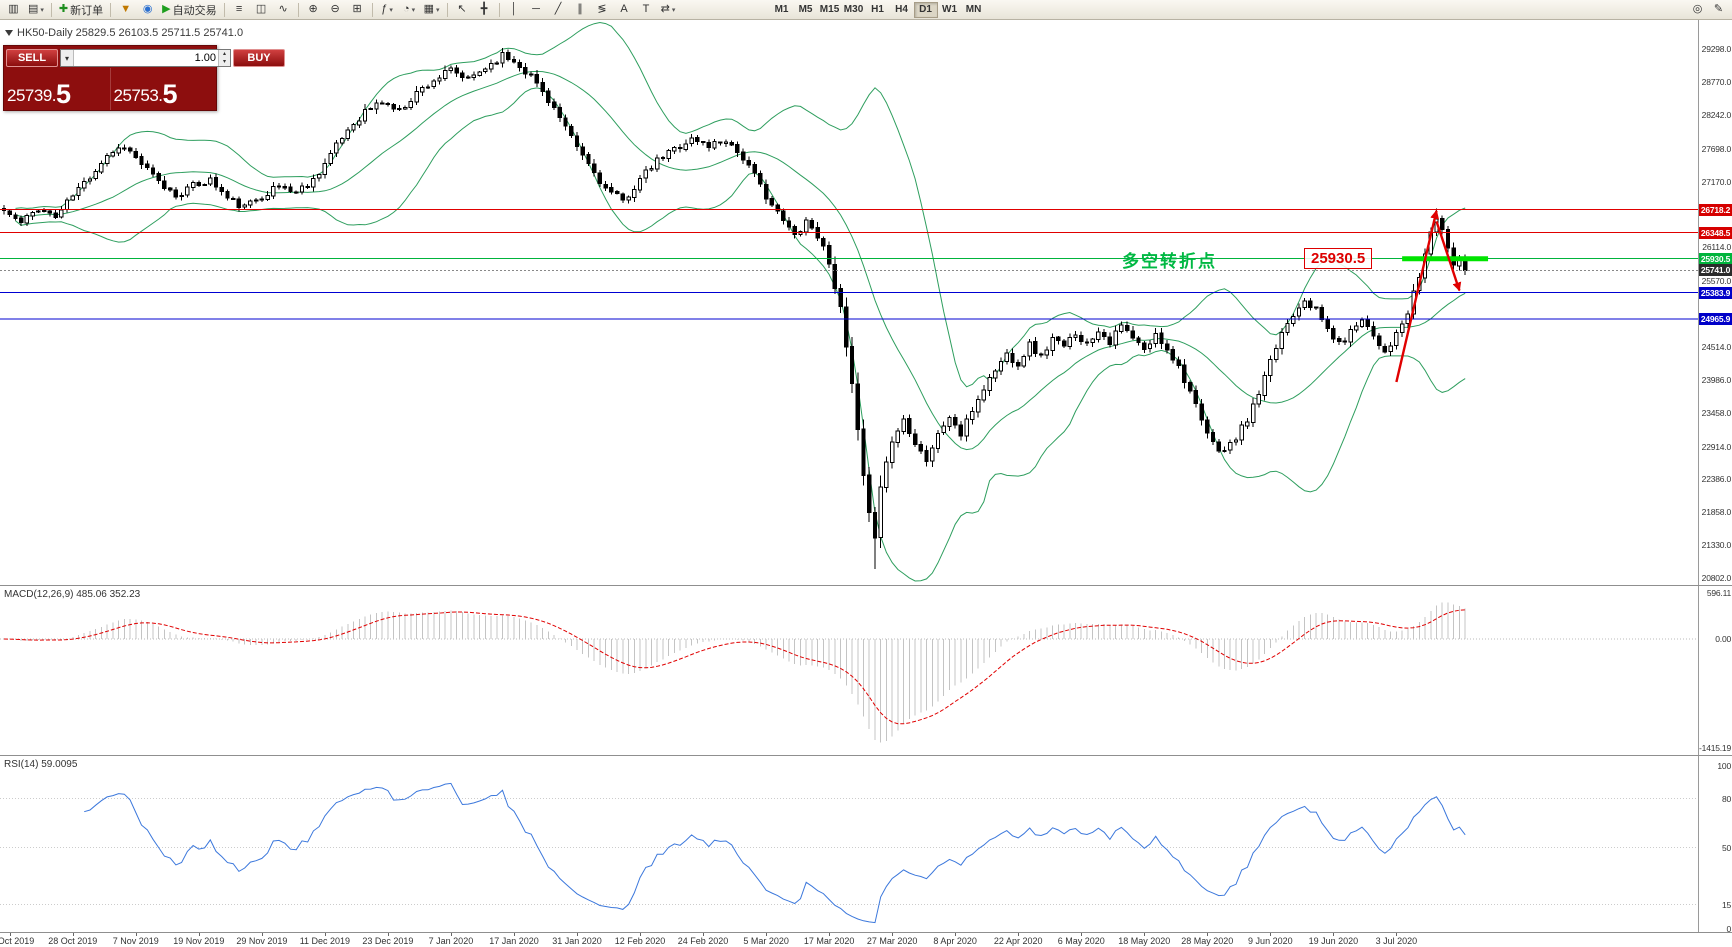 The width and height of the screenshot is (1732, 947). I want to click on one-click-prices: 25739. 5 25753. 5, so click(110, 89).